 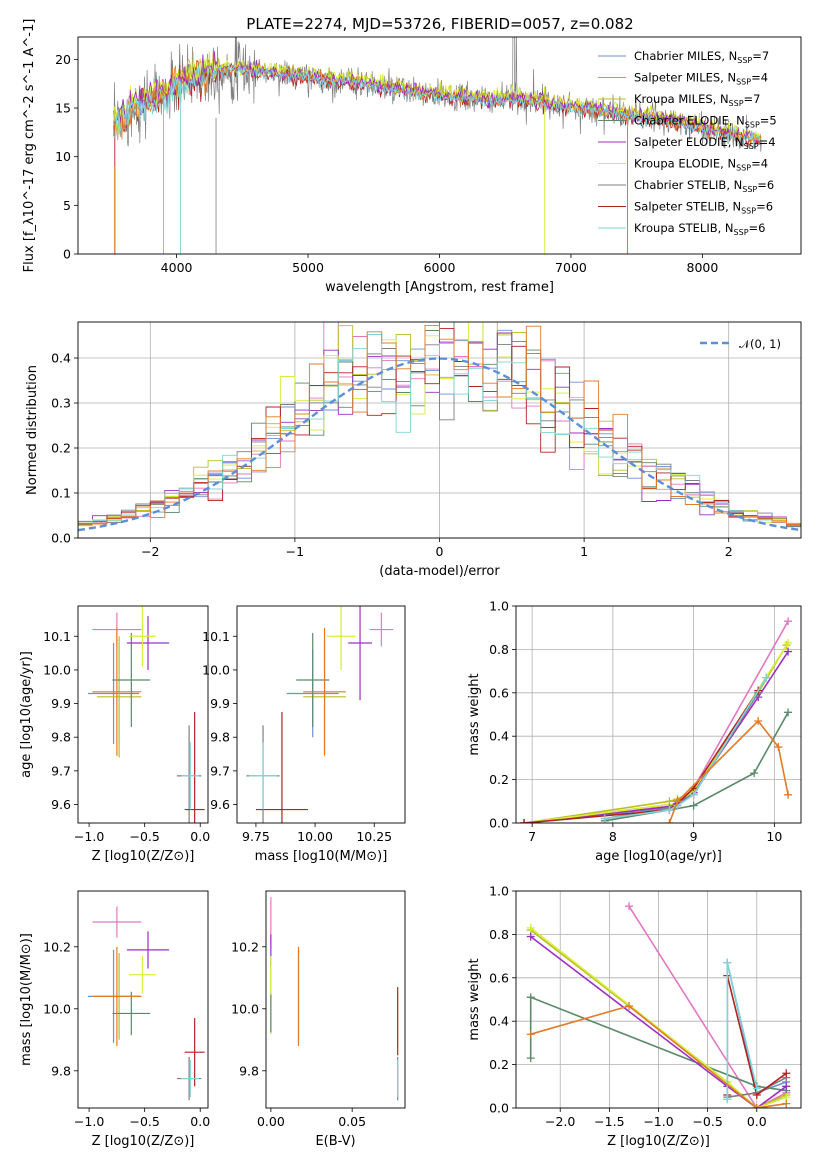 I want to click on legend-label: Chabrier ELODIE, NSSP=5, so click(x=705, y=122).